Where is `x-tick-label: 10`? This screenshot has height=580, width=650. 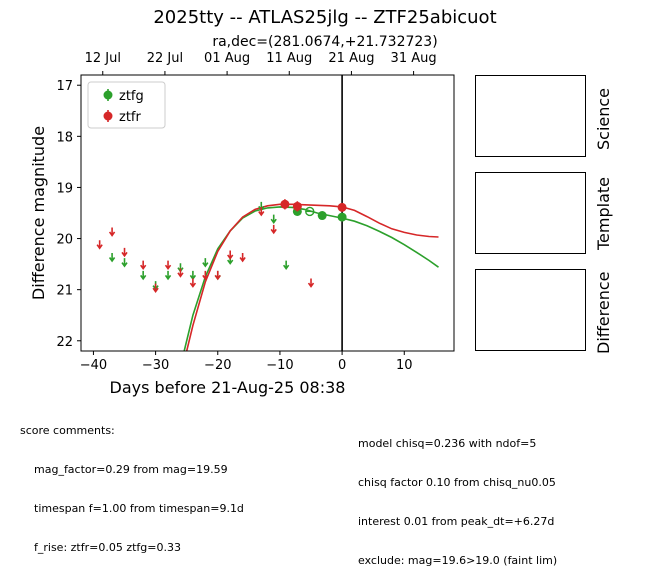 x-tick-label: 10 is located at coordinates (404, 365).